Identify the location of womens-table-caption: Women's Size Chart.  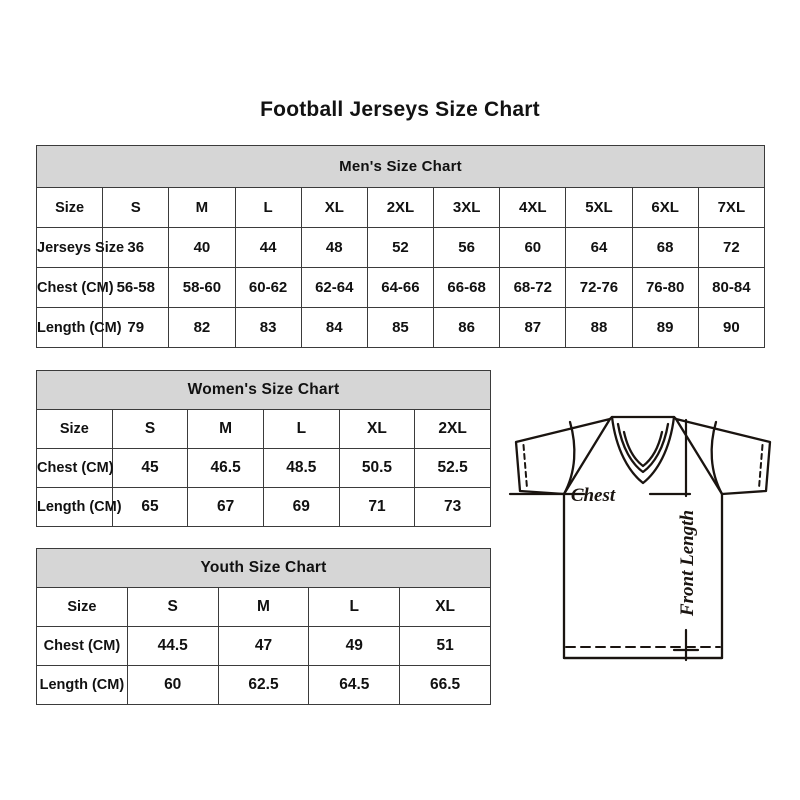
(263, 390).